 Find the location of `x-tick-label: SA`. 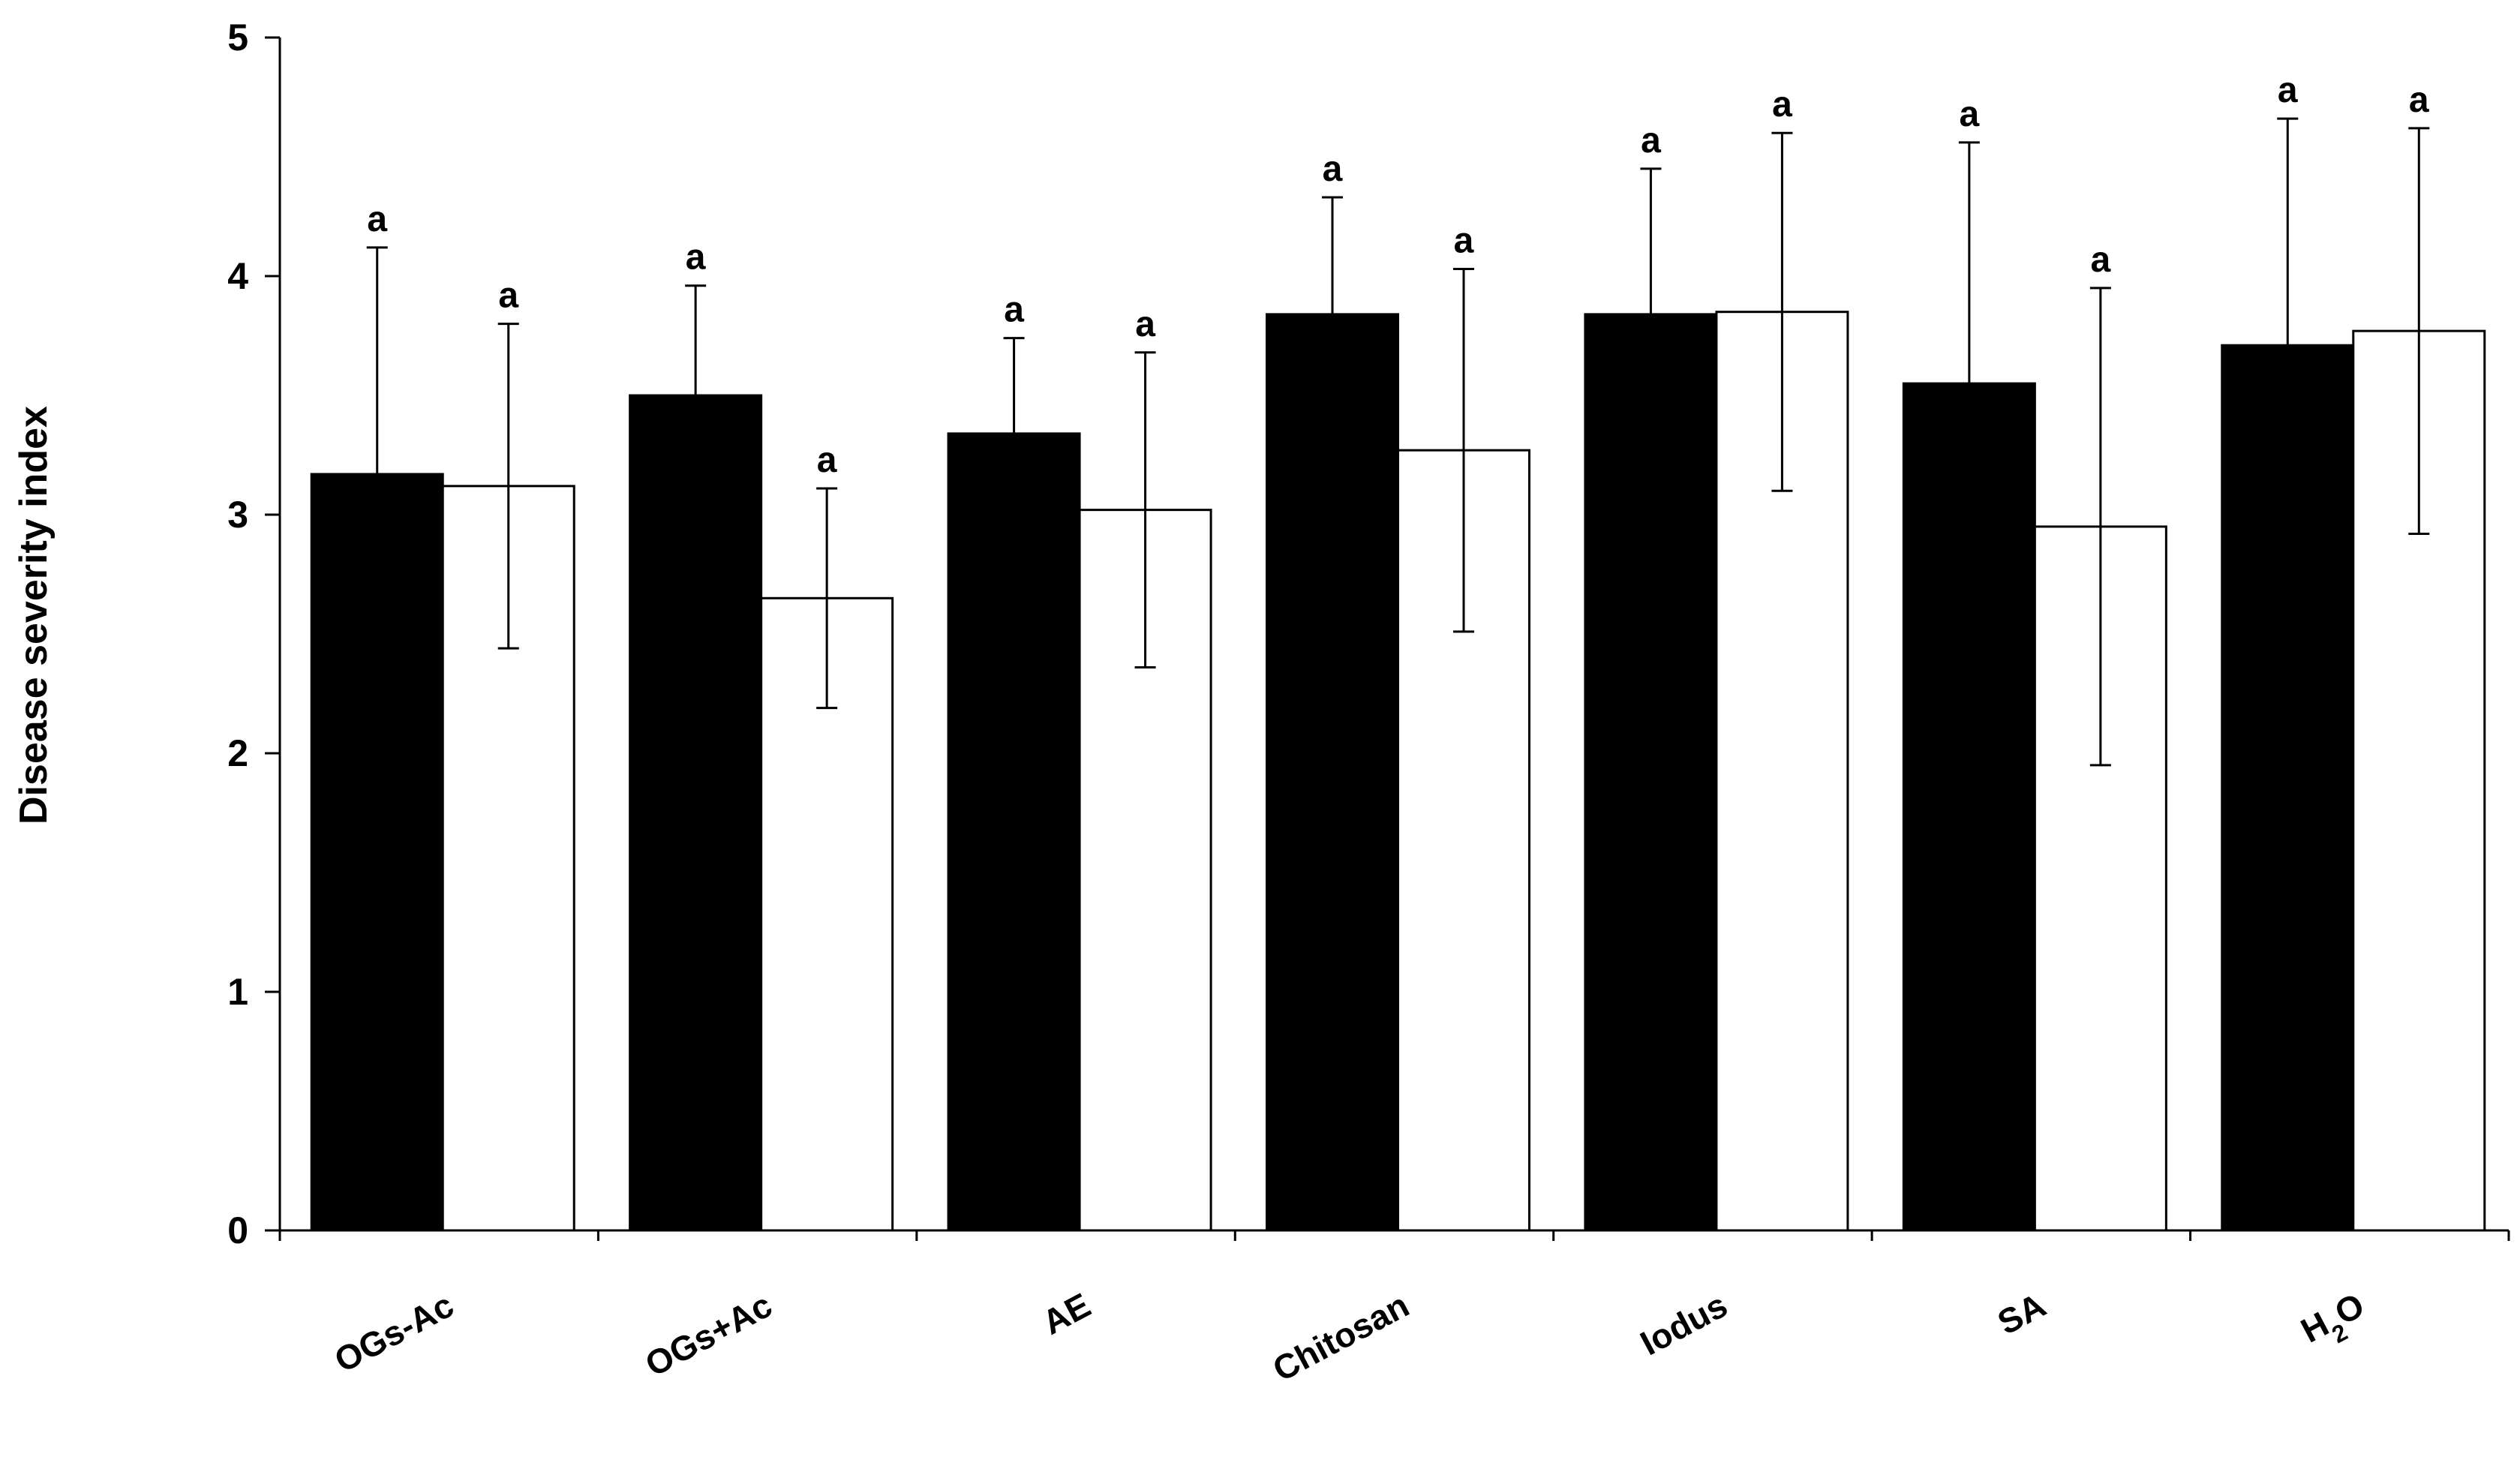

x-tick-label: SA is located at coordinates (2021, 1313).